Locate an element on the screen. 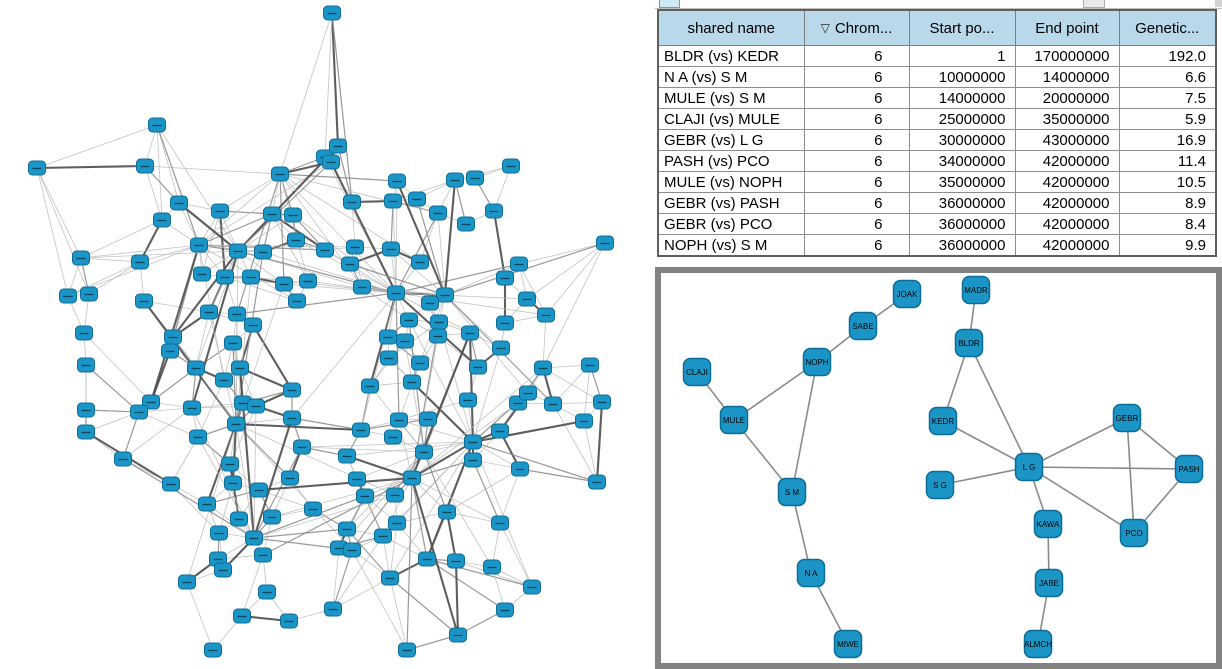 Image resolution: width=1222 pixels, height=669 pixels. table-cell: 170000000 is located at coordinates (1067, 56).